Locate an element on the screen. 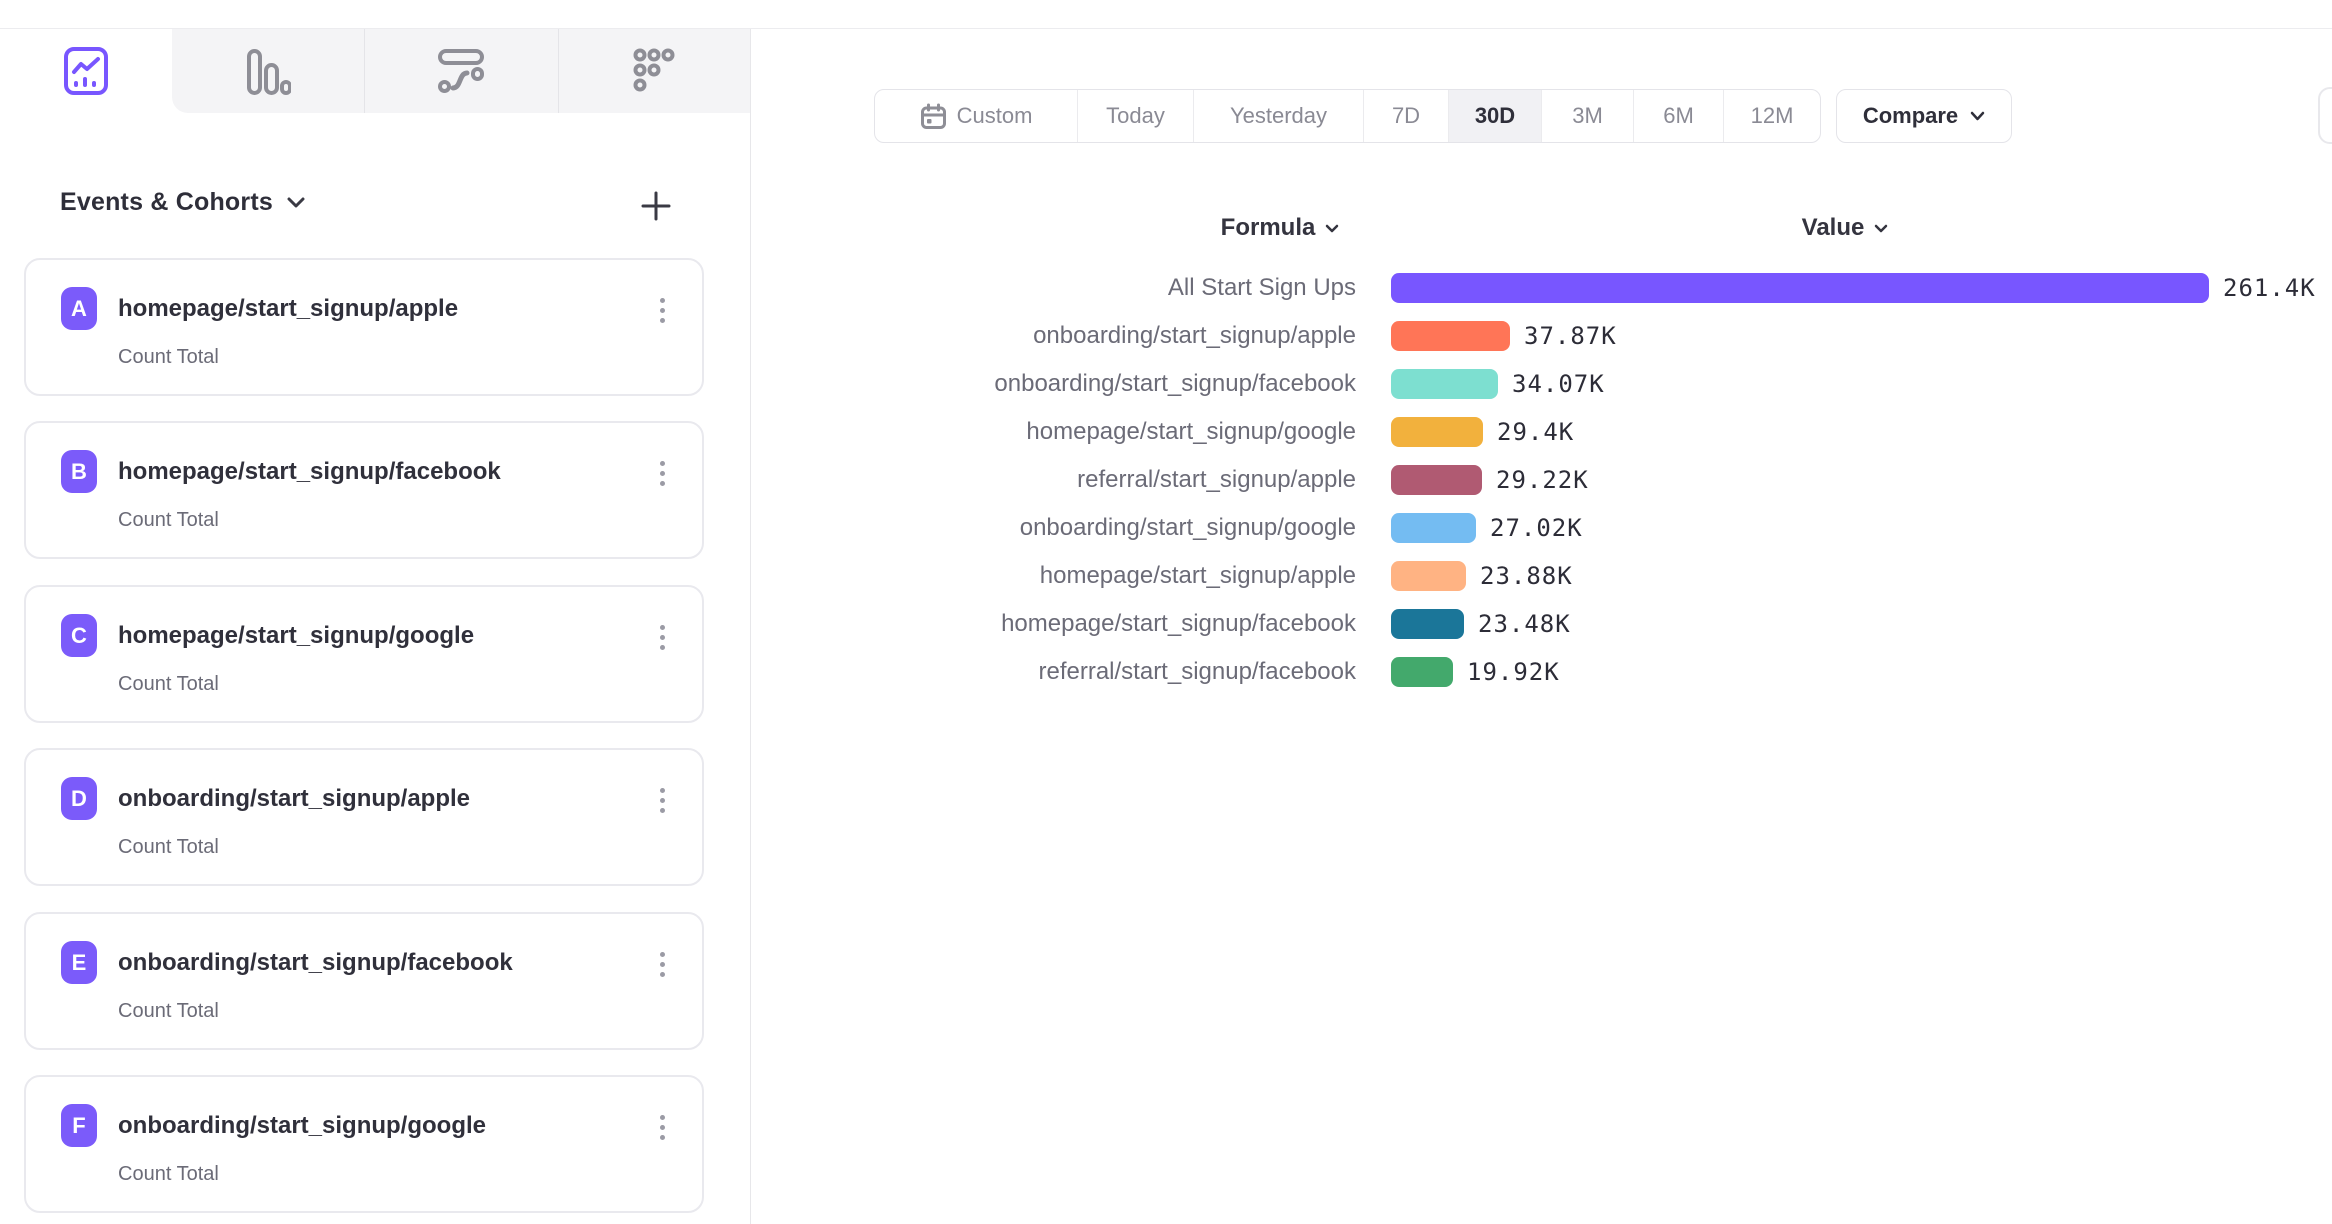  range-label: Custom is located at coordinates (994, 115).